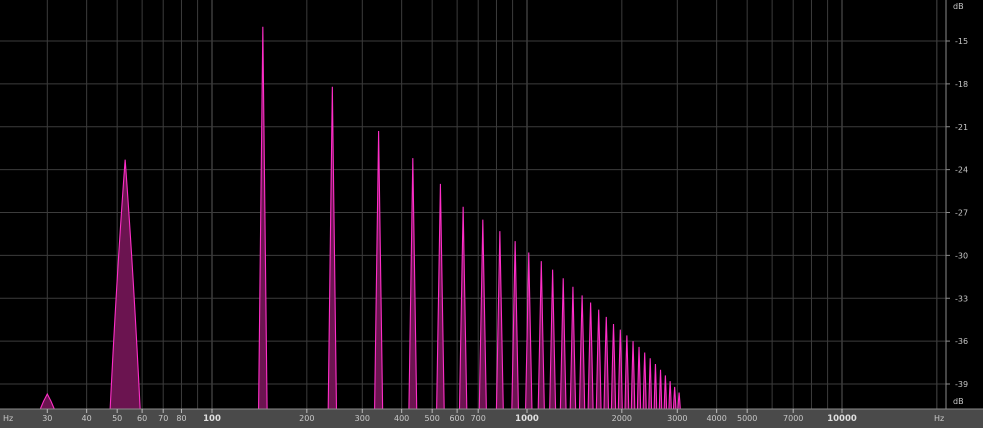  I want to click on y-tick-label: -33, so click(961, 298).